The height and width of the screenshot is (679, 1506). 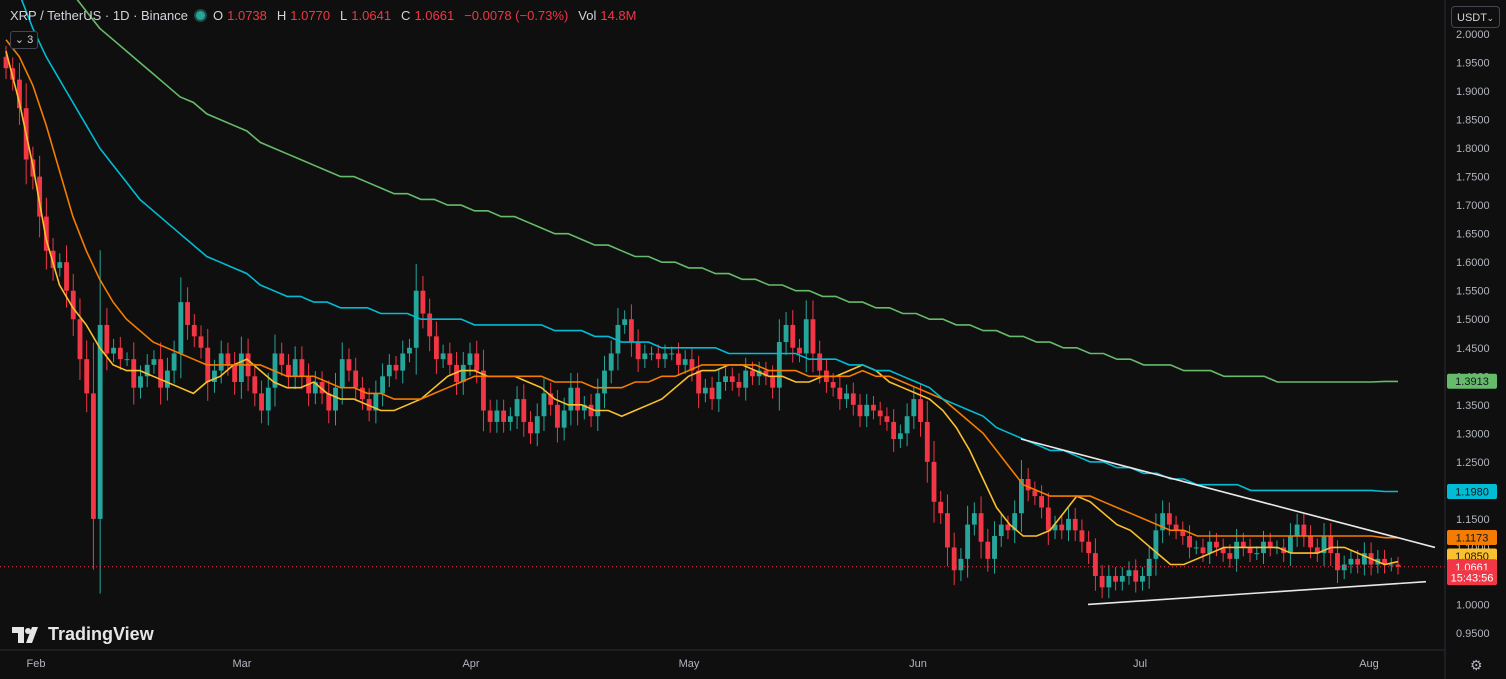 What do you see at coordinates (618, 15) in the screenshot?
I see `volume-value: 14.8M` at bounding box center [618, 15].